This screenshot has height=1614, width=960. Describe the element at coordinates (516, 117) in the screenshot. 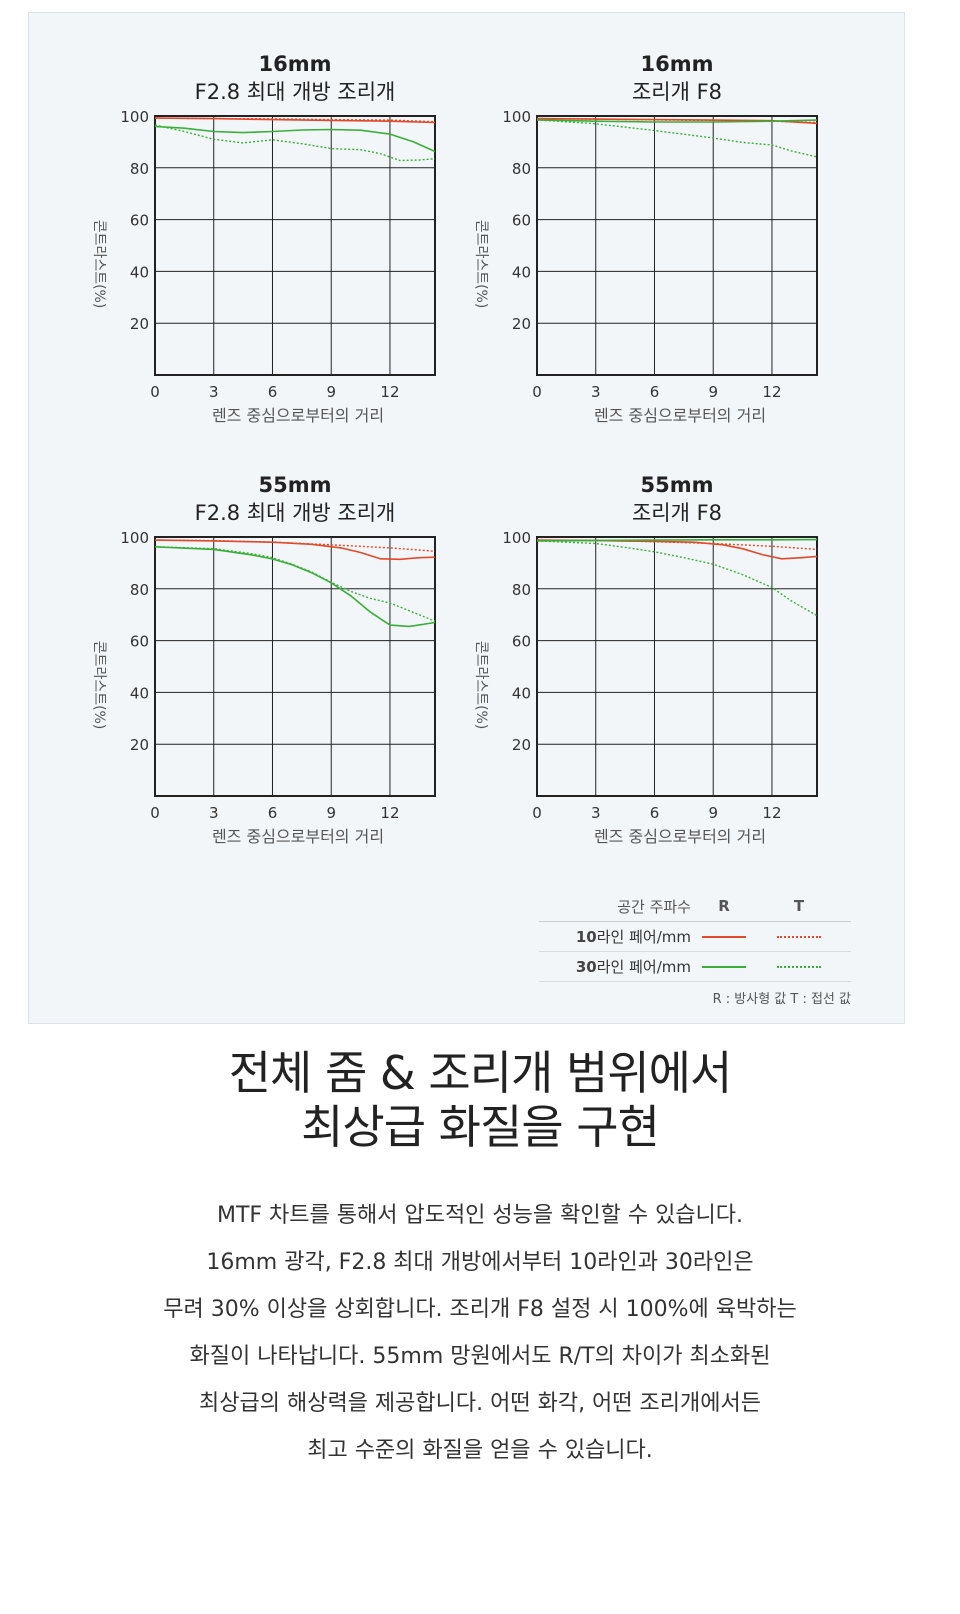

I see `chart-2-ytick-label: 100` at that location.